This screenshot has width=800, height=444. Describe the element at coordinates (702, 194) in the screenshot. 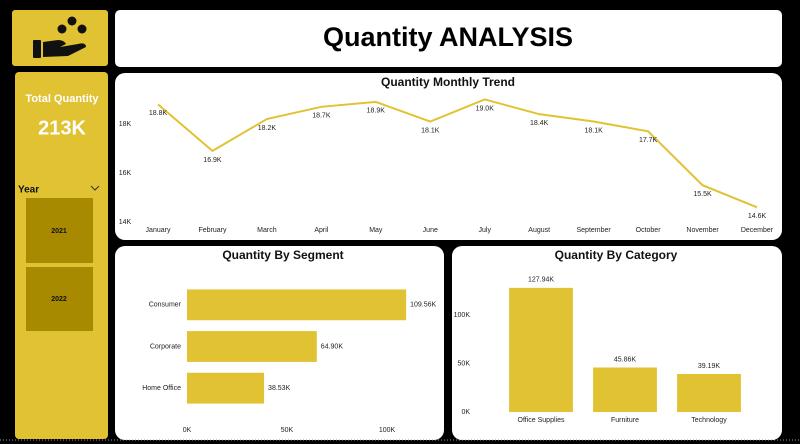

I see `data-label: 15.5K` at that location.